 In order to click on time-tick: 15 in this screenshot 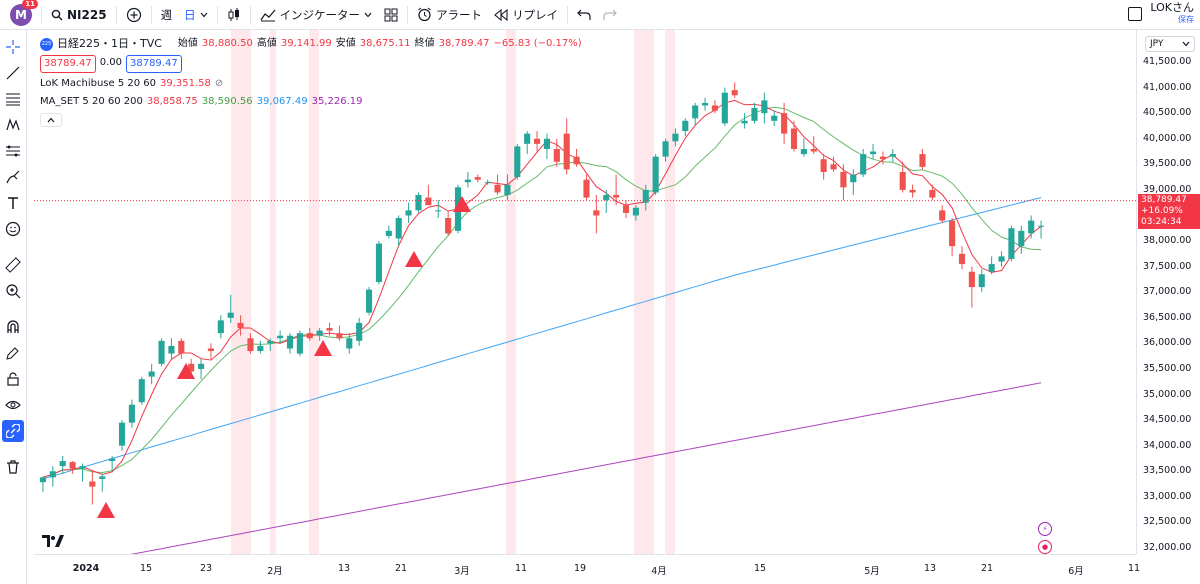, I will do `click(146, 568)`.